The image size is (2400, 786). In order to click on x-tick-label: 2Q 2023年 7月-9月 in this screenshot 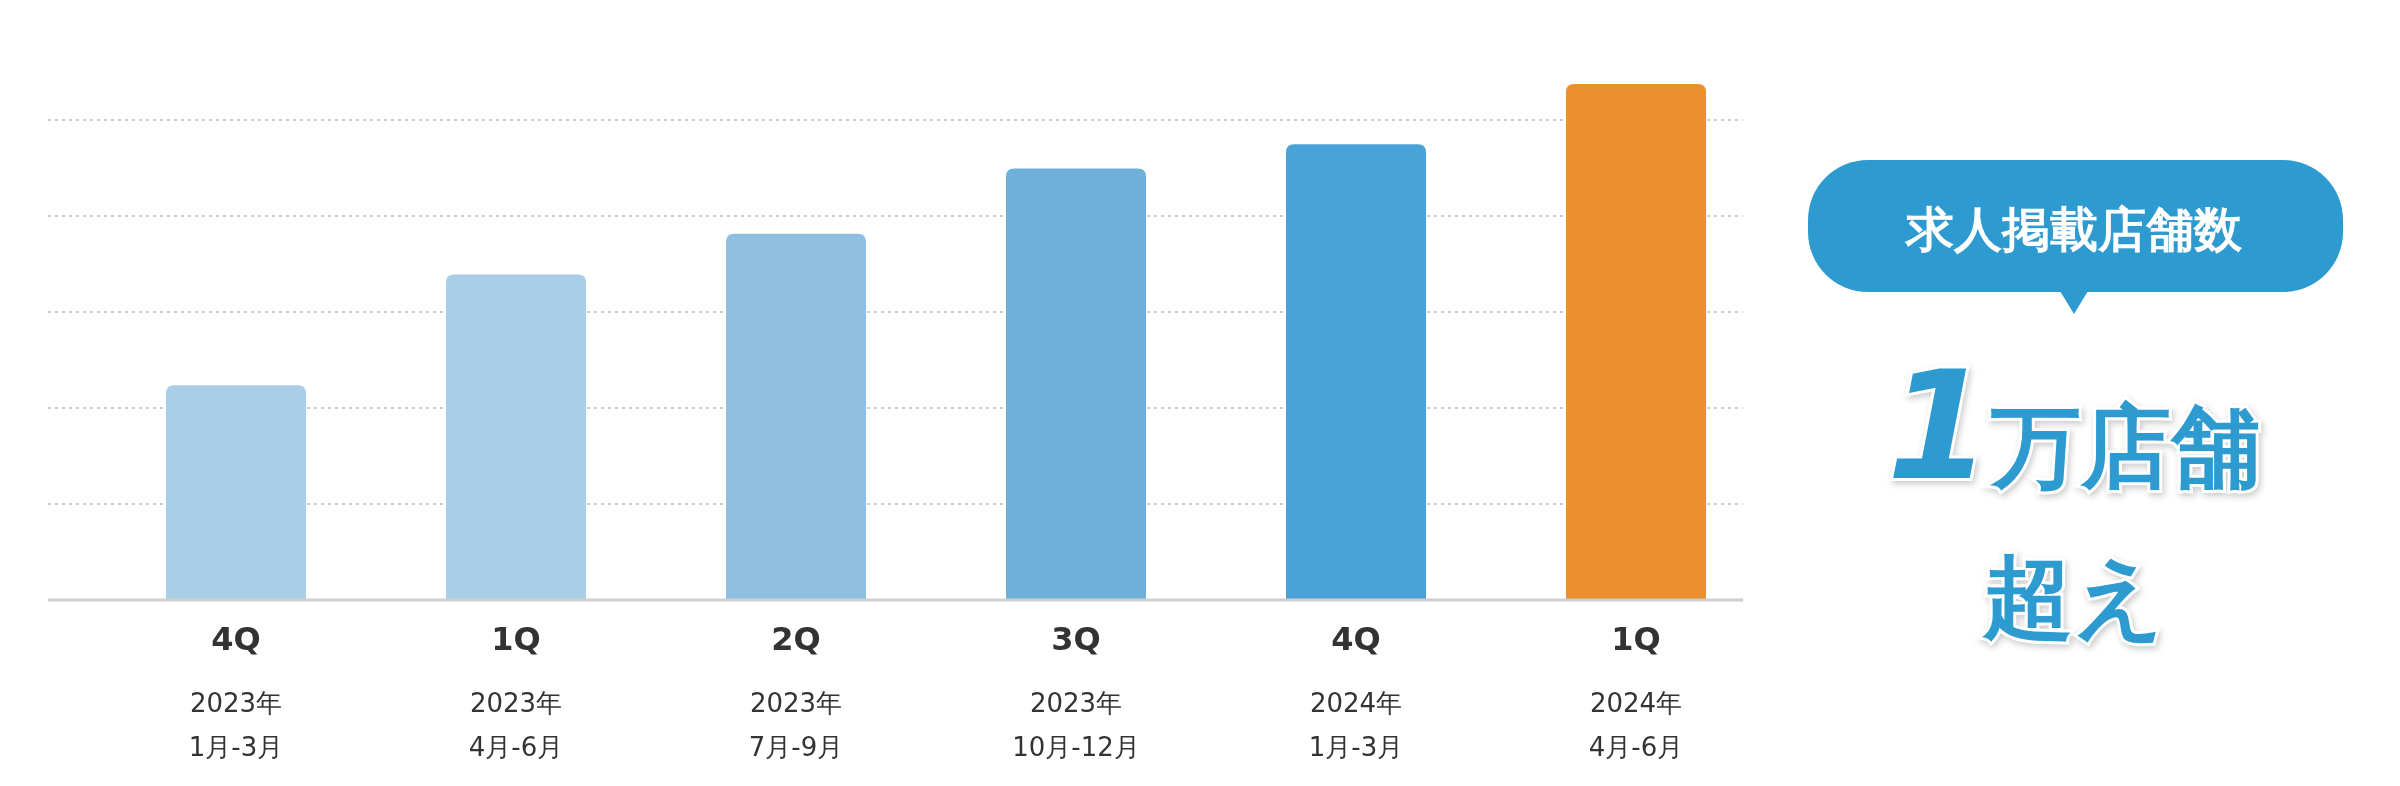, I will do `click(796, 691)`.